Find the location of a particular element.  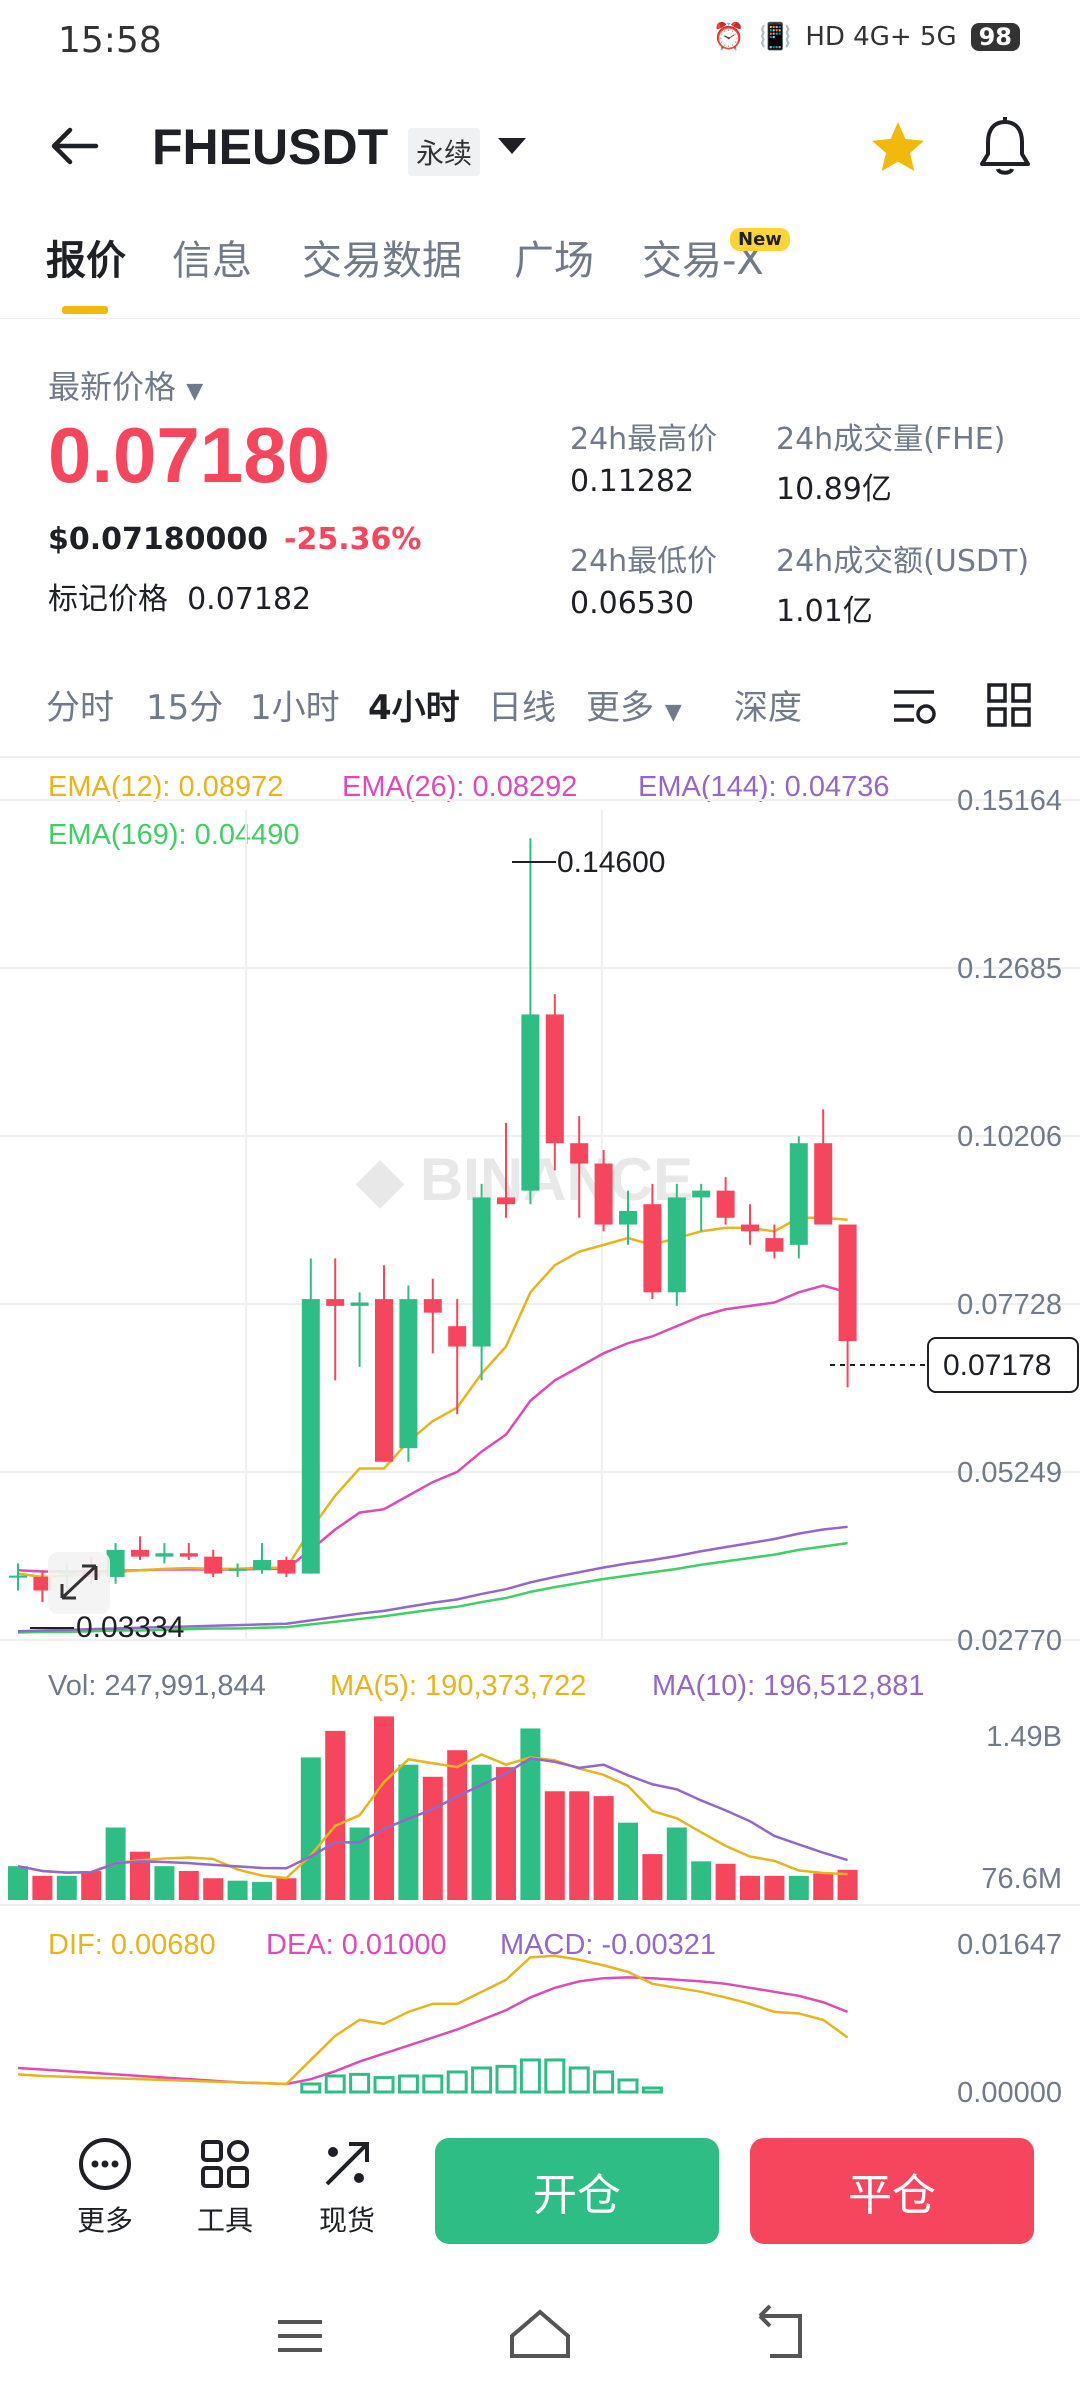

volume-axis-low: 76.6M is located at coordinates (1021, 1879).